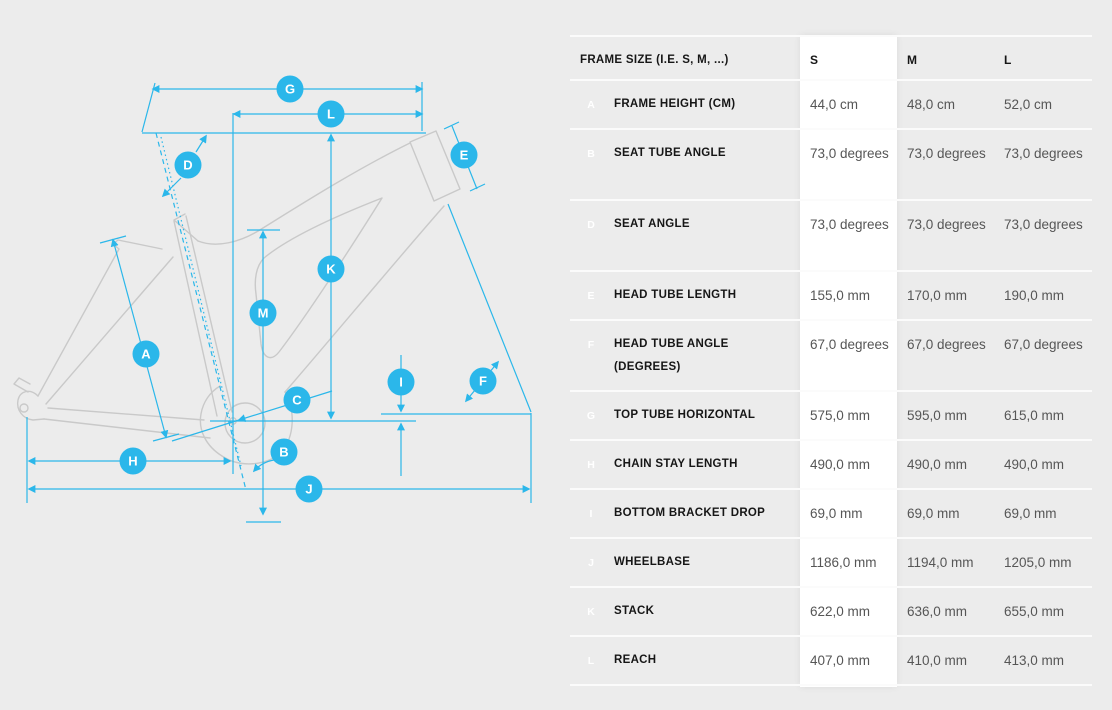 The height and width of the screenshot is (710, 1112). Describe the element at coordinates (1034, 611) in the screenshot. I see `value-l: 655,0 mm` at that location.